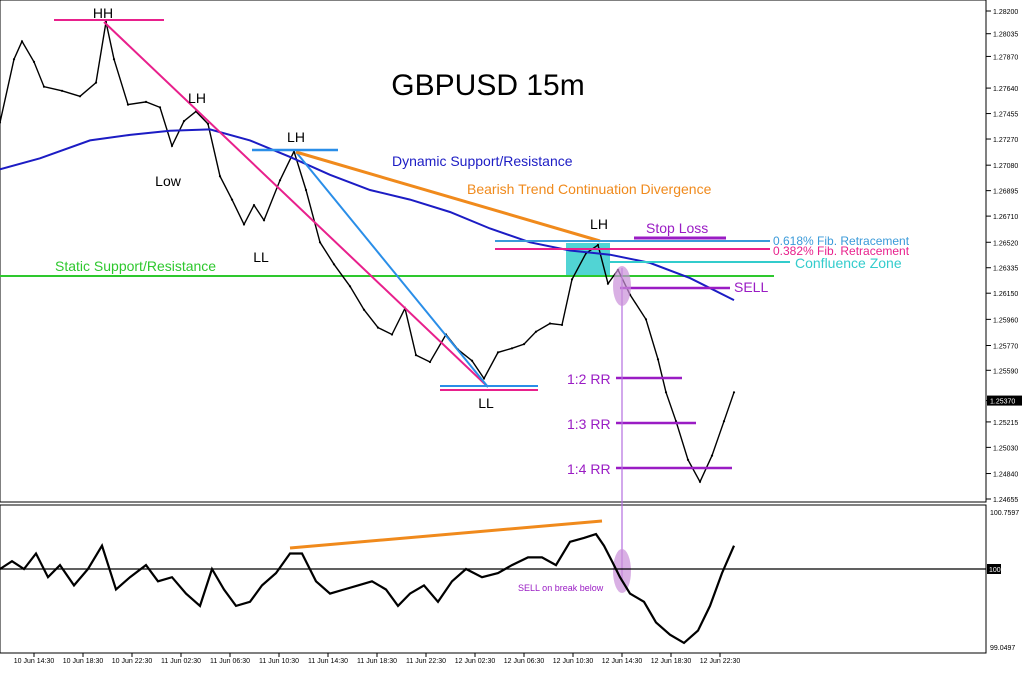  Describe the element at coordinates (296, 137) in the screenshot. I see `label-lh-2: LH` at that location.